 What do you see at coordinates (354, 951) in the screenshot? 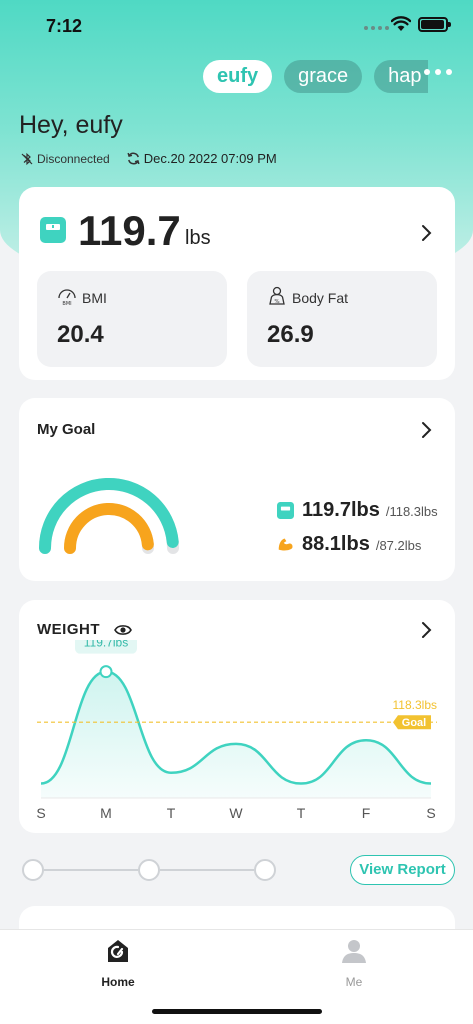
I see `person-icon` at bounding box center [354, 951].